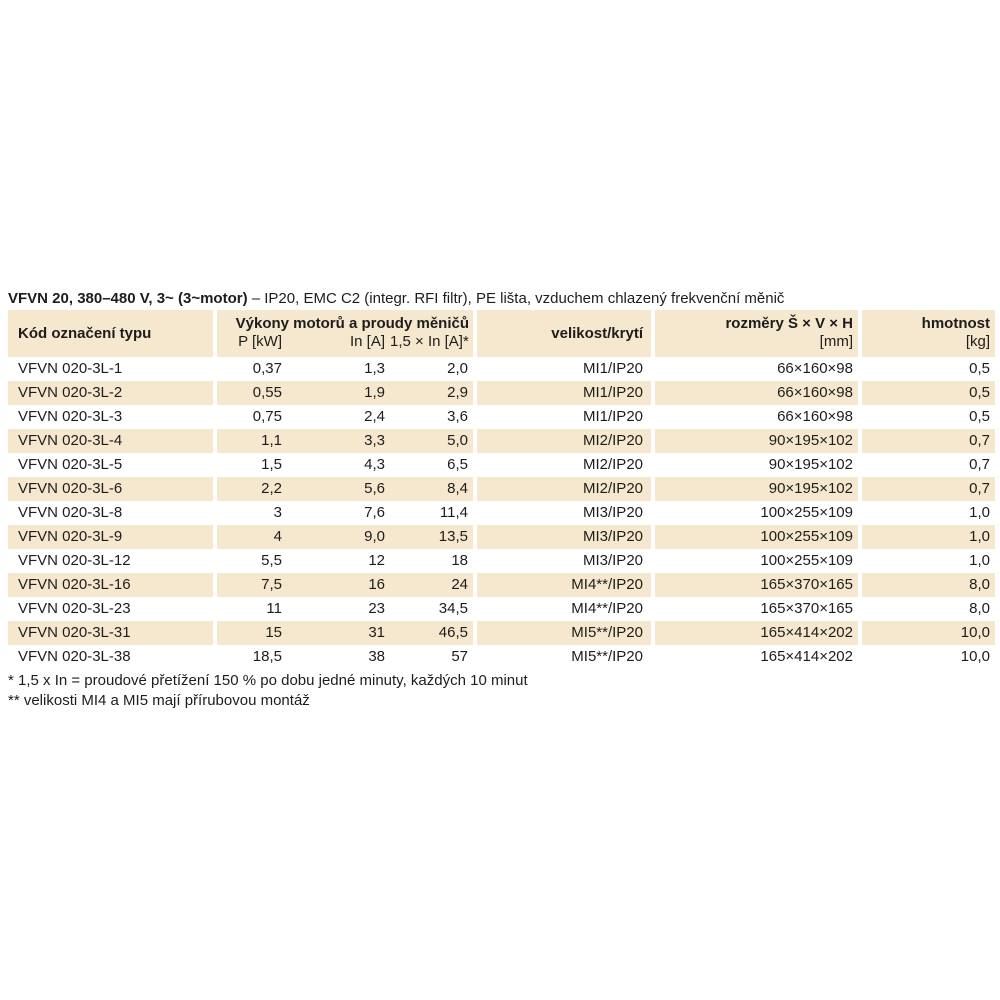 This screenshot has height=1000, width=1000. Describe the element at coordinates (453, 608) in the screenshot. I see `cell-15in-a: 34,5` at that location.